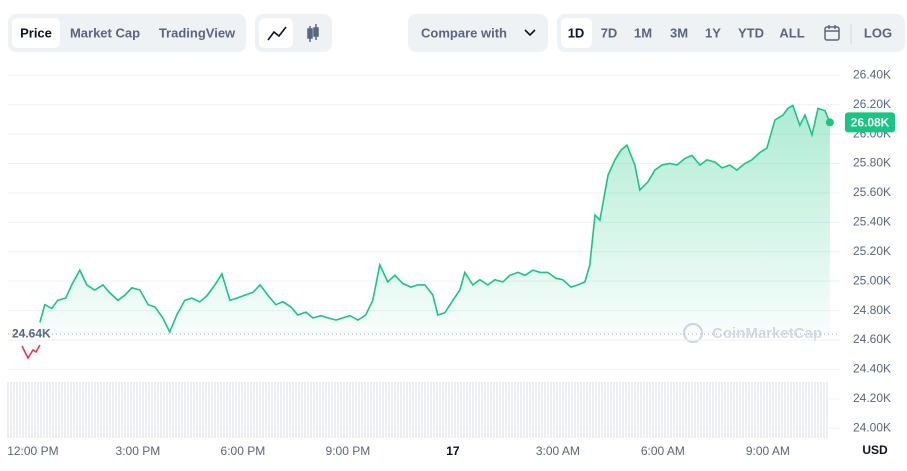 The image size is (907, 471). I want to click on x-tick-label: 9:00 AM, so click(768, 451).